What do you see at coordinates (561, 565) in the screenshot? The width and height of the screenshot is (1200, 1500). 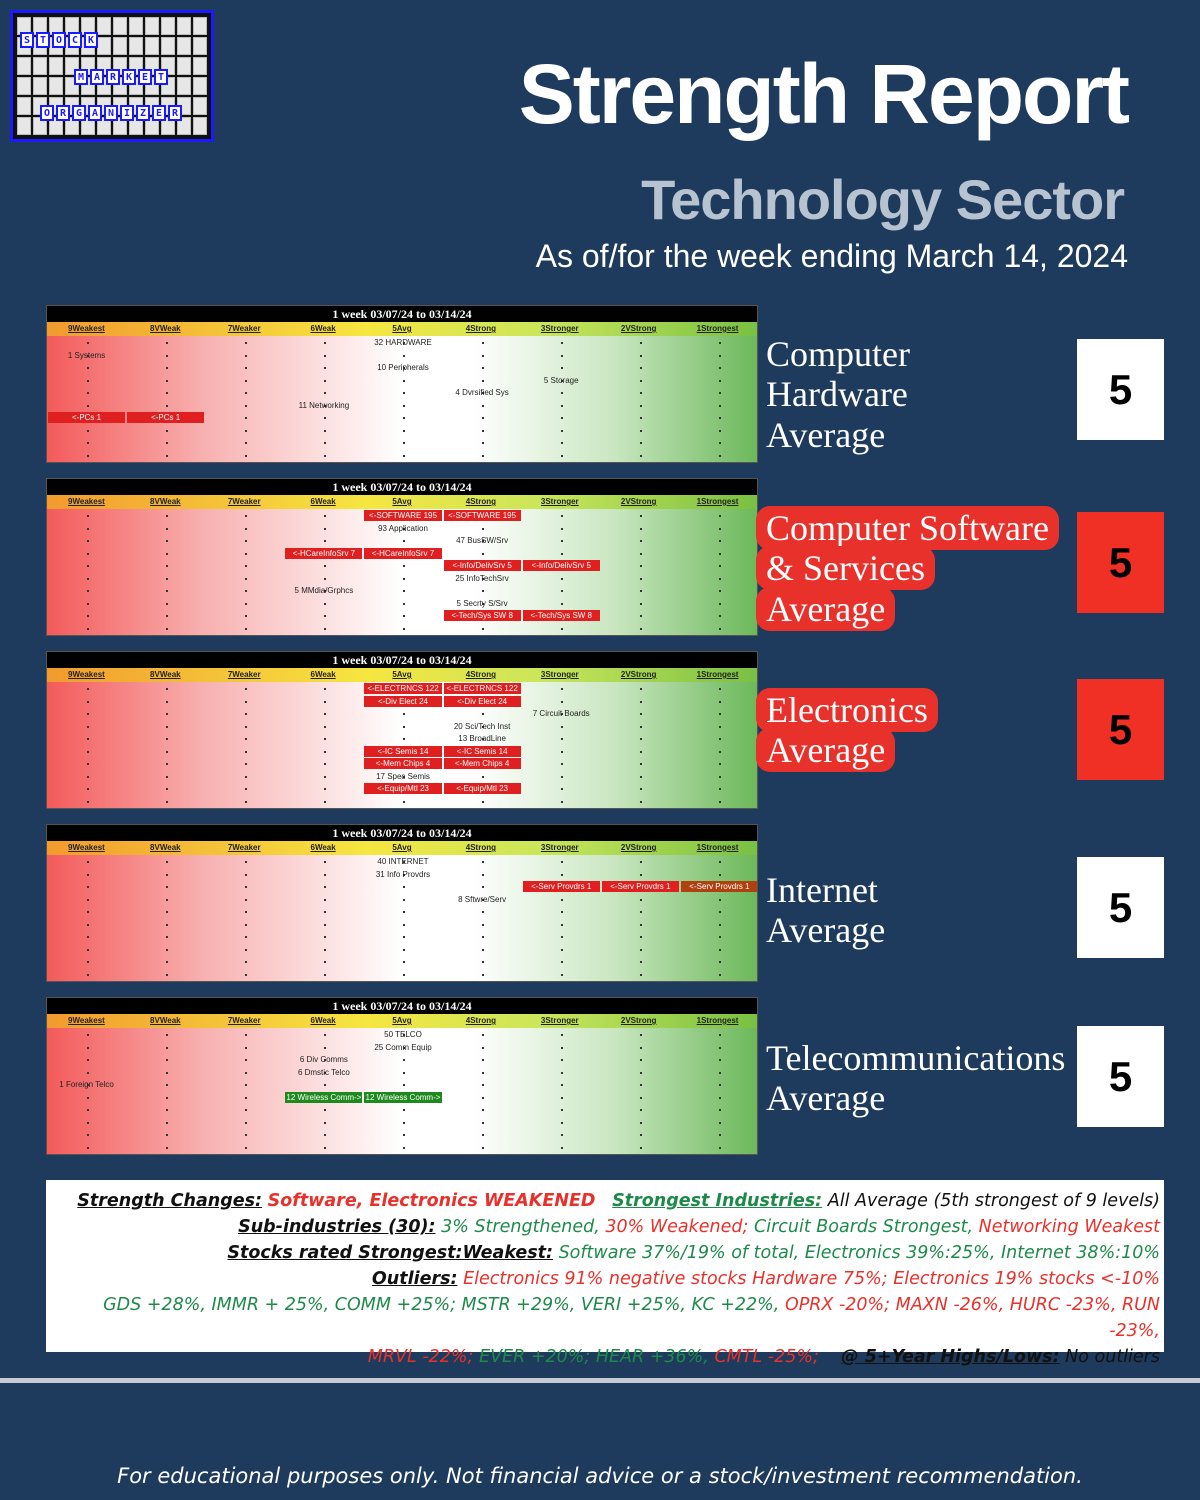 I see `industry-entry: <-Info/DelivSrv 5` at bounding box center [561, 565].